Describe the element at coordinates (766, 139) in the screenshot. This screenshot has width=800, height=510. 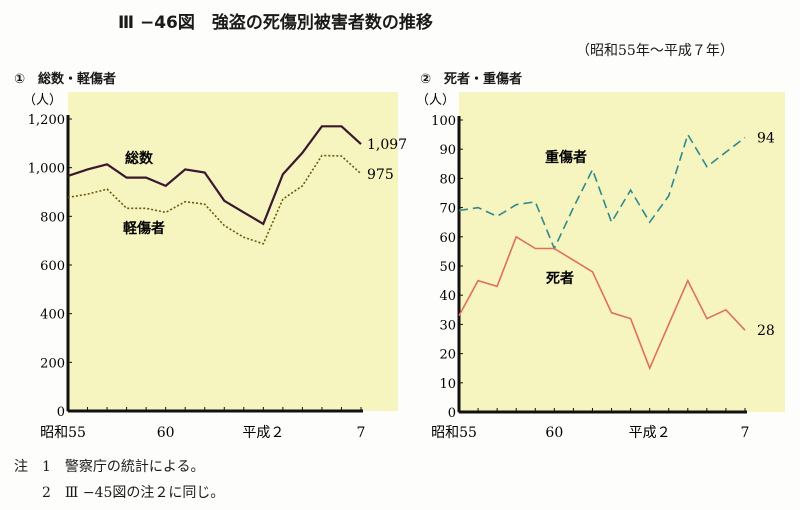
I see `series-end-label-重傷者: 94` at that location.